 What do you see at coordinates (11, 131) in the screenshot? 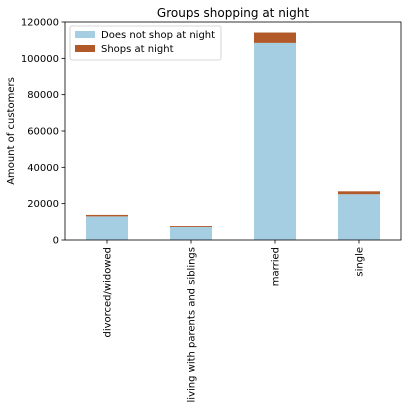
I see `y-axis-label: Amount of customers` at bounding box center [11, 131].